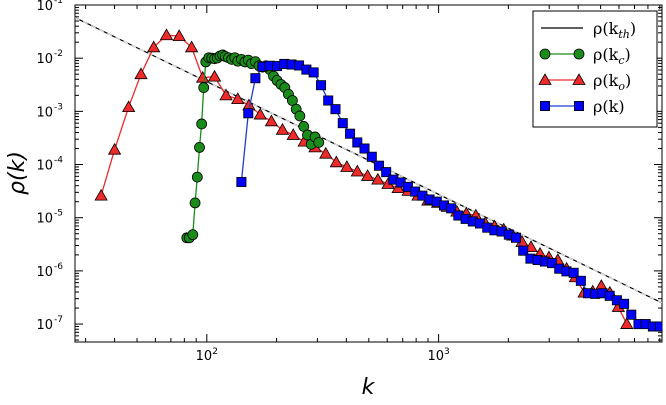 The width and height of the screenshot is (666, 405). What do you see at coordinates (621, 60) in the screenshot?
I see `legend-label-sub: c` at bounding box center [621, 60].